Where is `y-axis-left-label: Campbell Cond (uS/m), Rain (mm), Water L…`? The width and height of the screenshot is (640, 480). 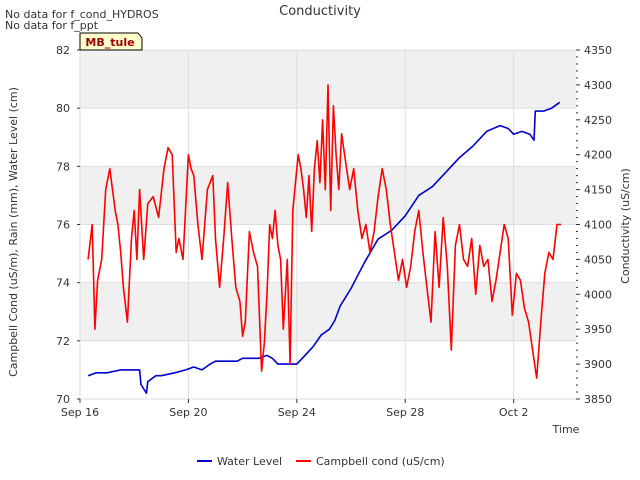
y-axis-left-label: Campbell Cond (uS/m), Rain (mm), Water L… is located at coordinates (13, 232).